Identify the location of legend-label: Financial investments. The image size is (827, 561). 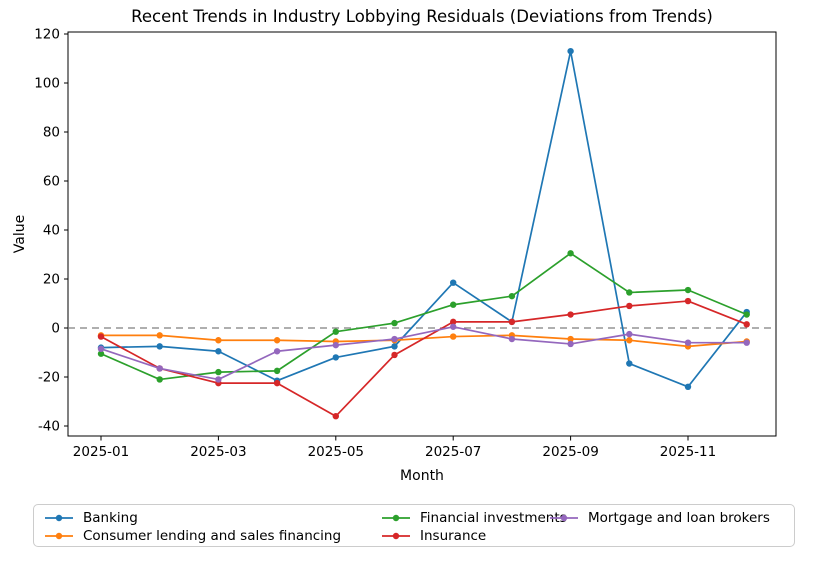
(493, 518).